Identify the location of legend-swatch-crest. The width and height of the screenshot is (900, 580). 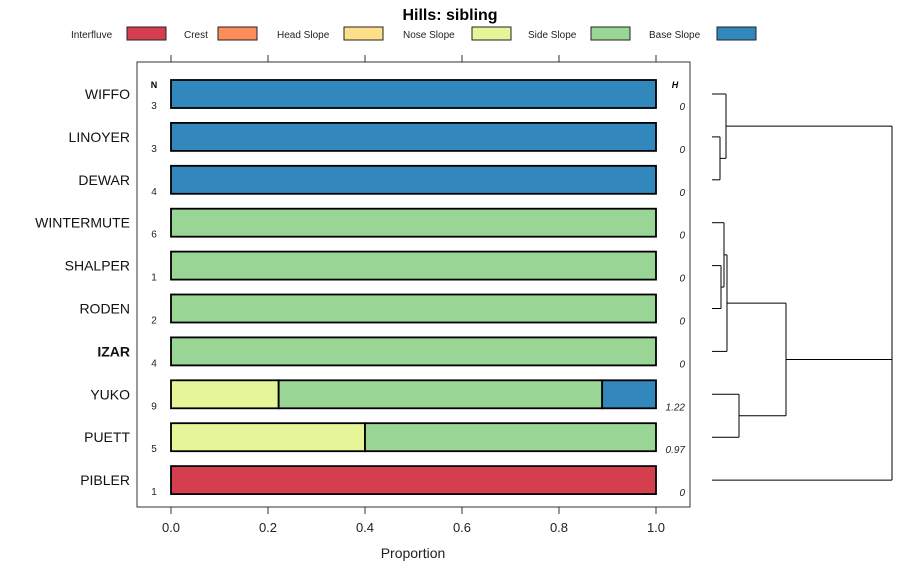
(237, 33).